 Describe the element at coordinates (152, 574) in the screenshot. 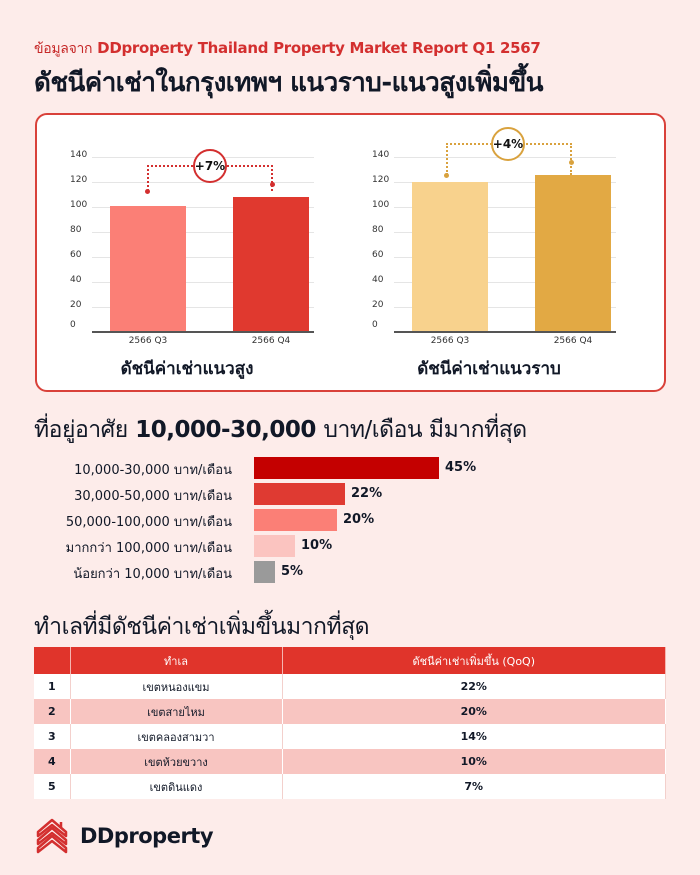

I see `price-label: น้อยกว่า 10,000 บาท/เดือน` at that location.